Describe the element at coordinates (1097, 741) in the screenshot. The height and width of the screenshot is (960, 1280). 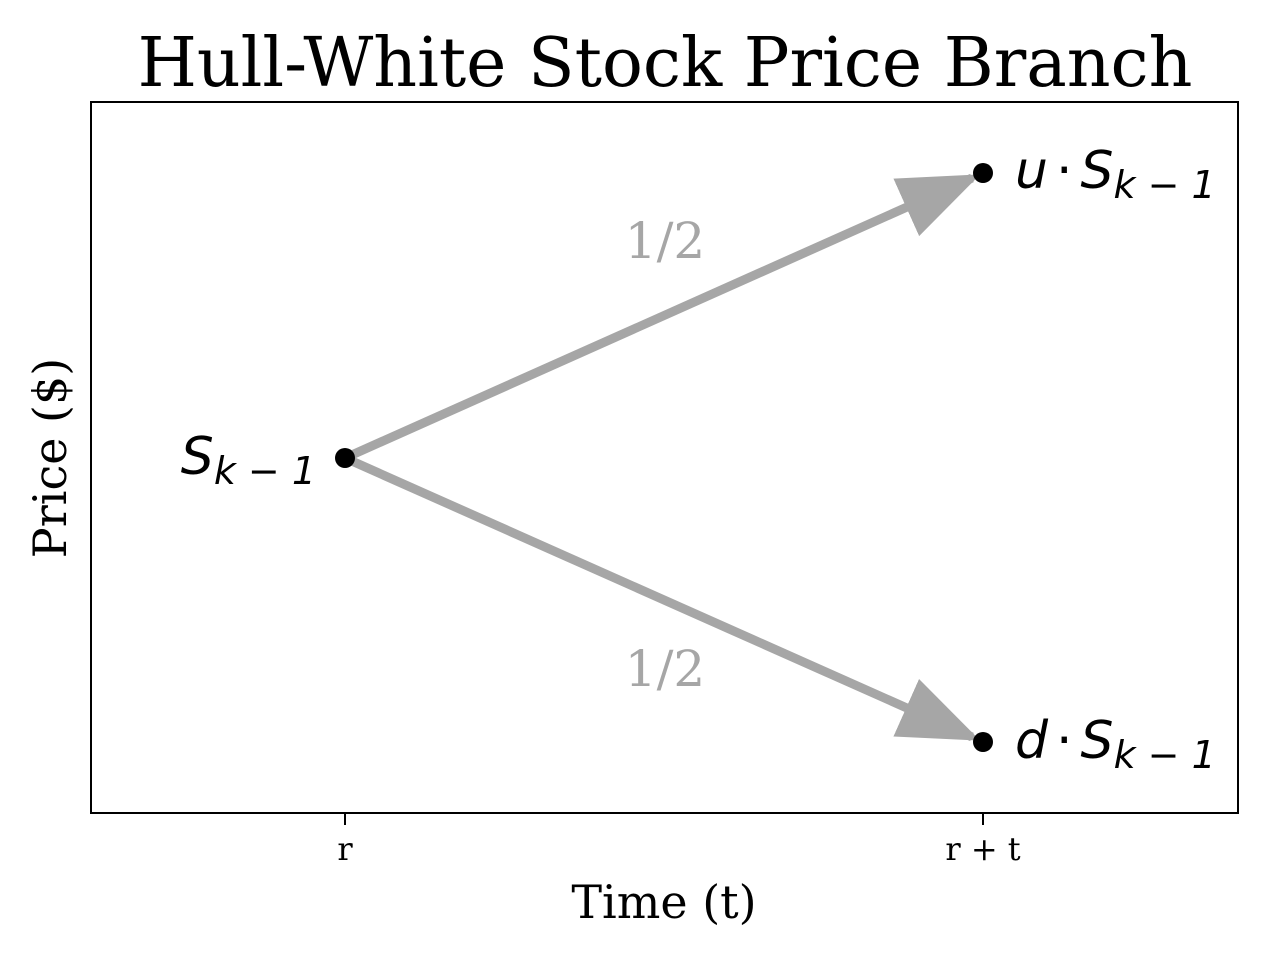
I see `down-node-base: S` at that location.